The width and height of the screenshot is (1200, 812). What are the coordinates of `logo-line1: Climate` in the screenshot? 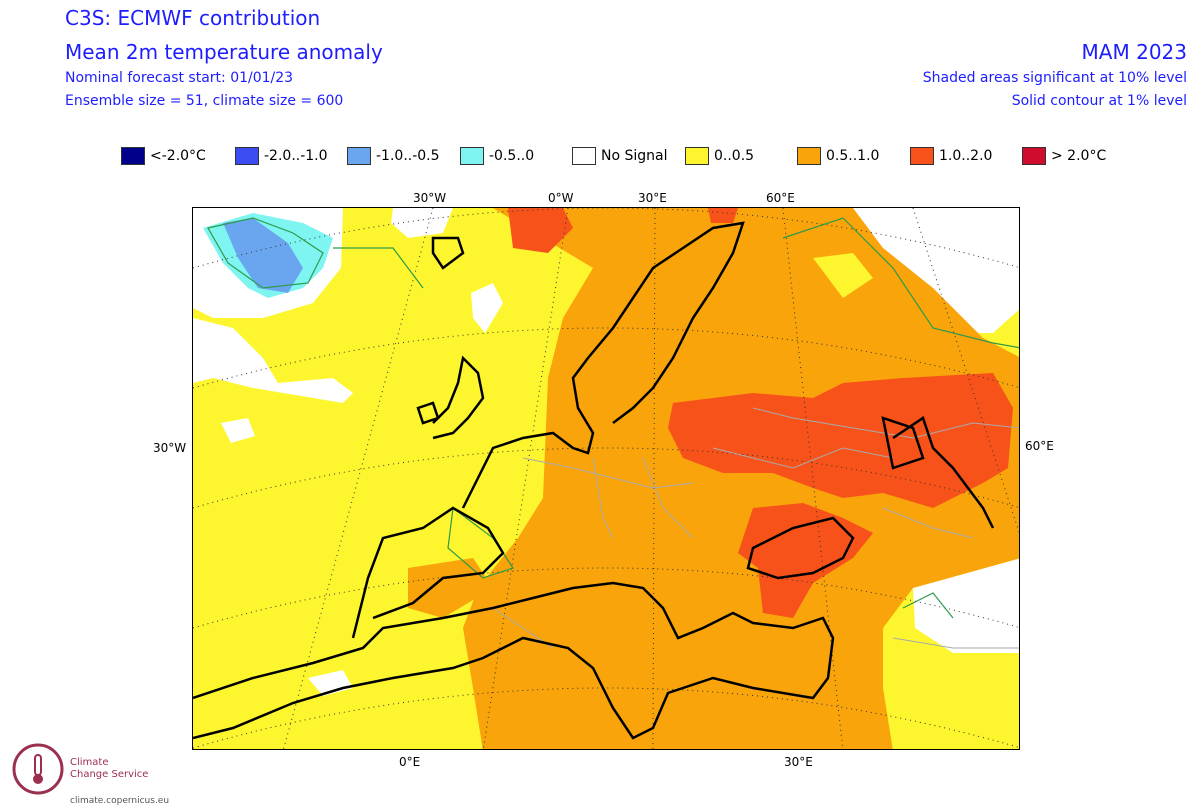 It's located at (89, 762).